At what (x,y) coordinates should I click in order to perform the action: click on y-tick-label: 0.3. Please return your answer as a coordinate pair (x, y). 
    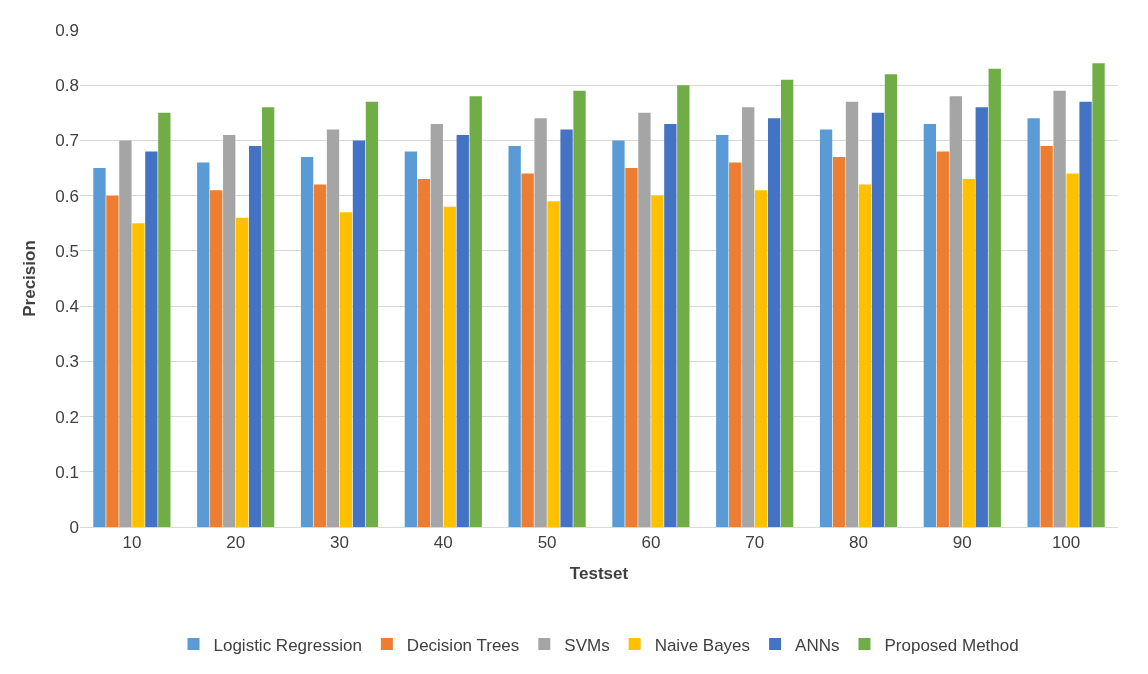
    Looking at the image, I should click on (67, 362).